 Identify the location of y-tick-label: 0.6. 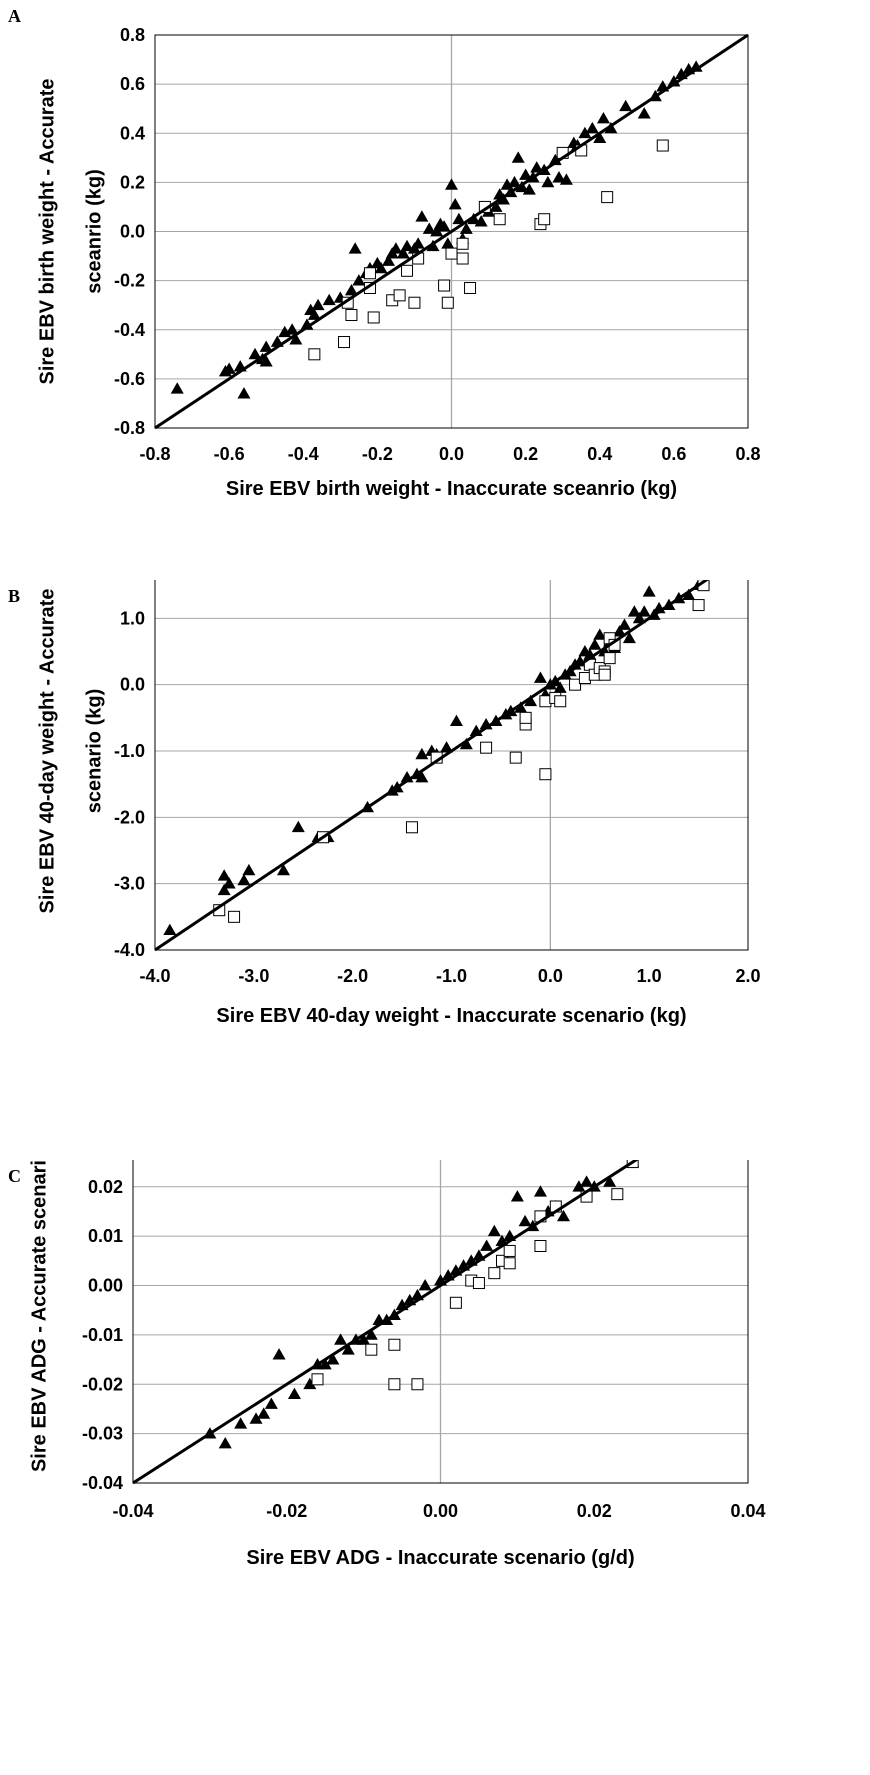
(132, 84).